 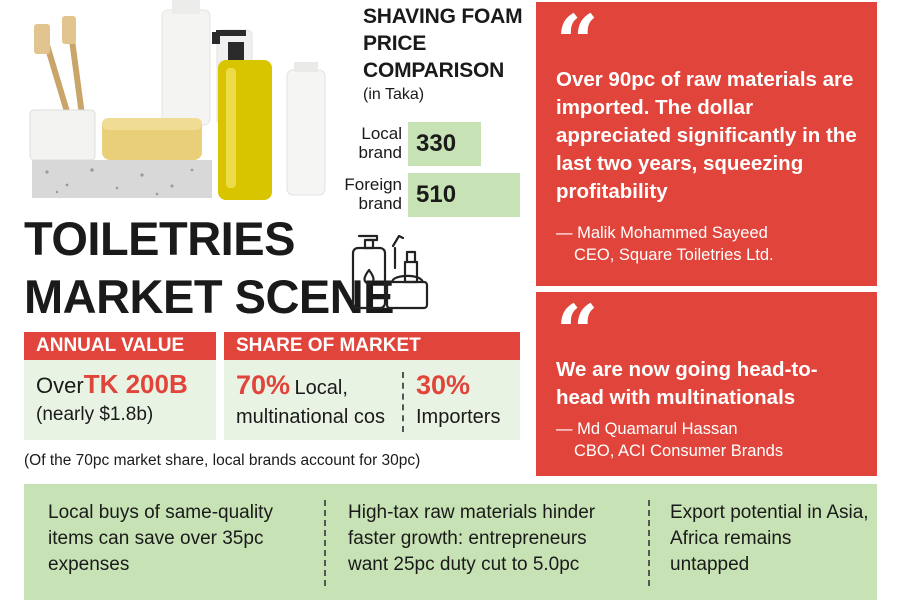 What do you see at coordinates (380, 203) in the screenshot?
I see `foreign-brand-label-line2: brand` at bounding box center [380, 203].